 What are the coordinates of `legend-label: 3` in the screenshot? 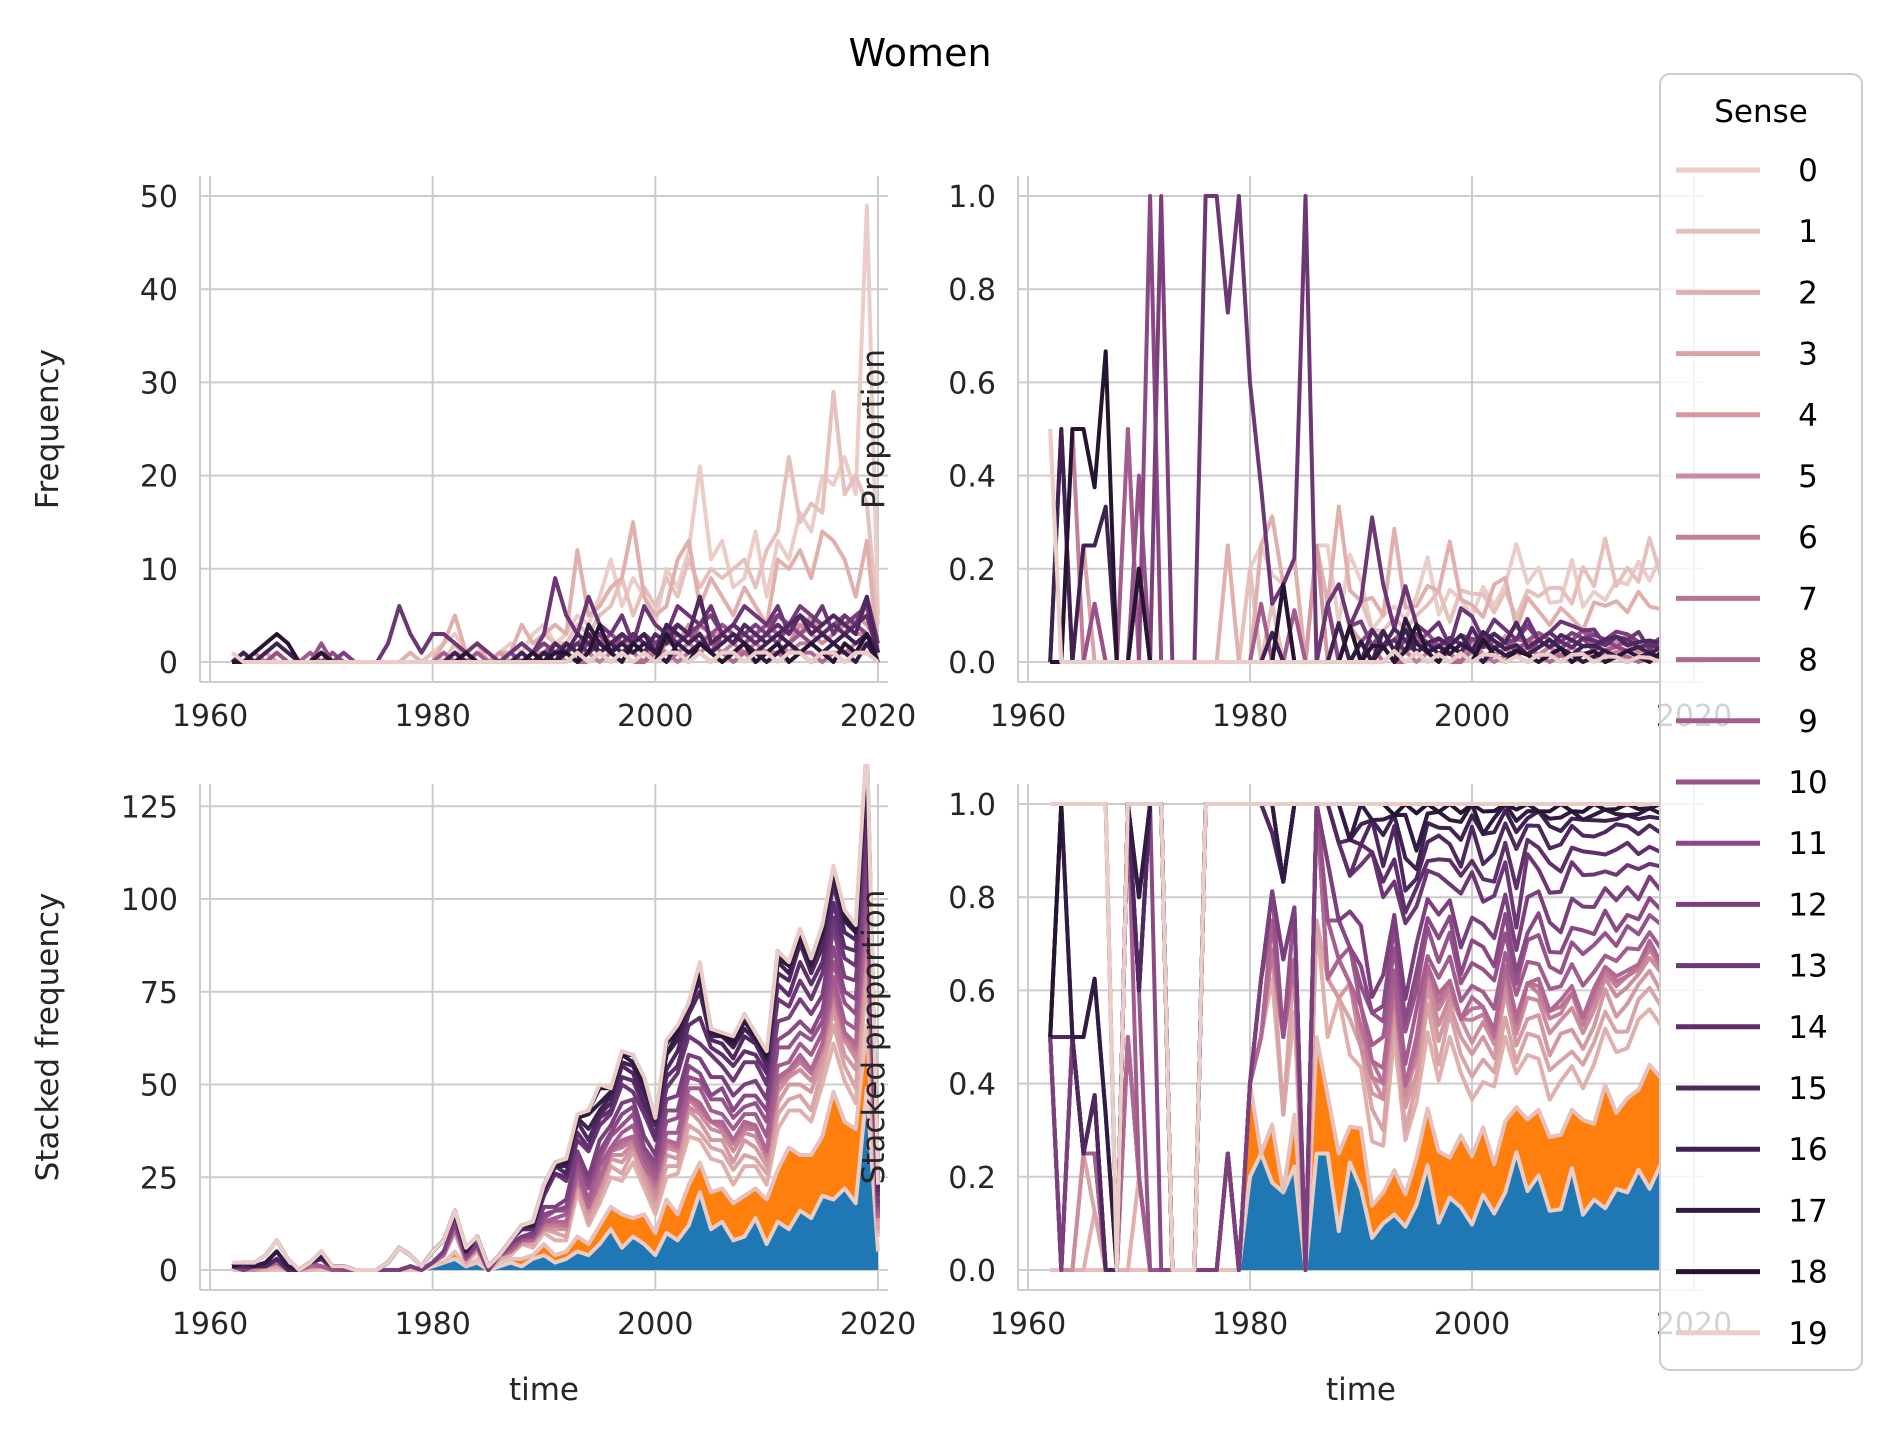 It's located at (1808, 355).